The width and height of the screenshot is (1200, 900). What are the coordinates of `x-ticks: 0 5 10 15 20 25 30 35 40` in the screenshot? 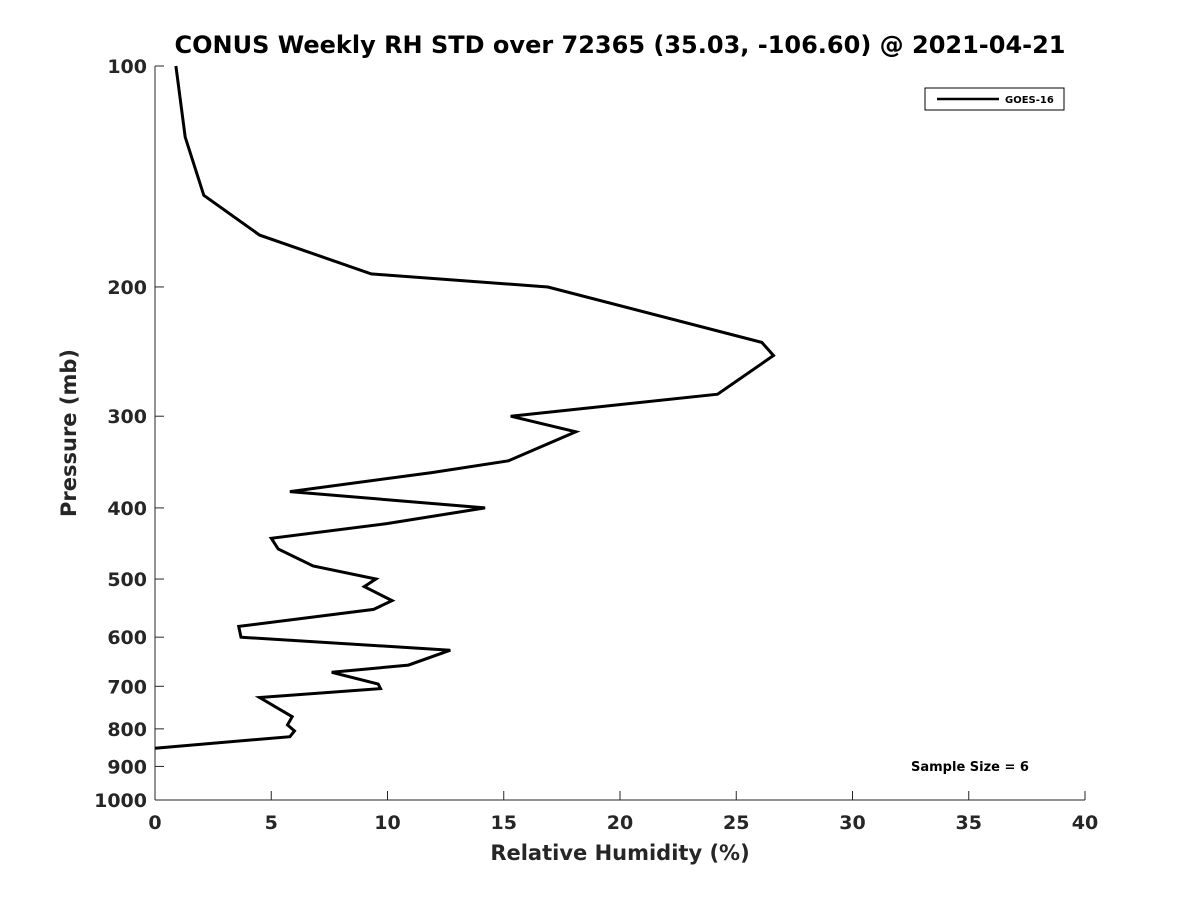 It's located at (623, 812).